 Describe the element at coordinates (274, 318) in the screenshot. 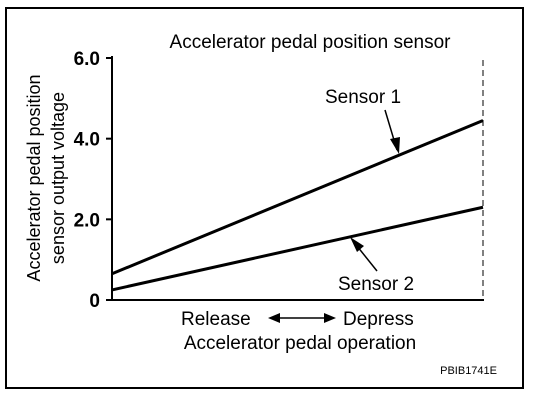

I see `arrow-left-head` at that location.